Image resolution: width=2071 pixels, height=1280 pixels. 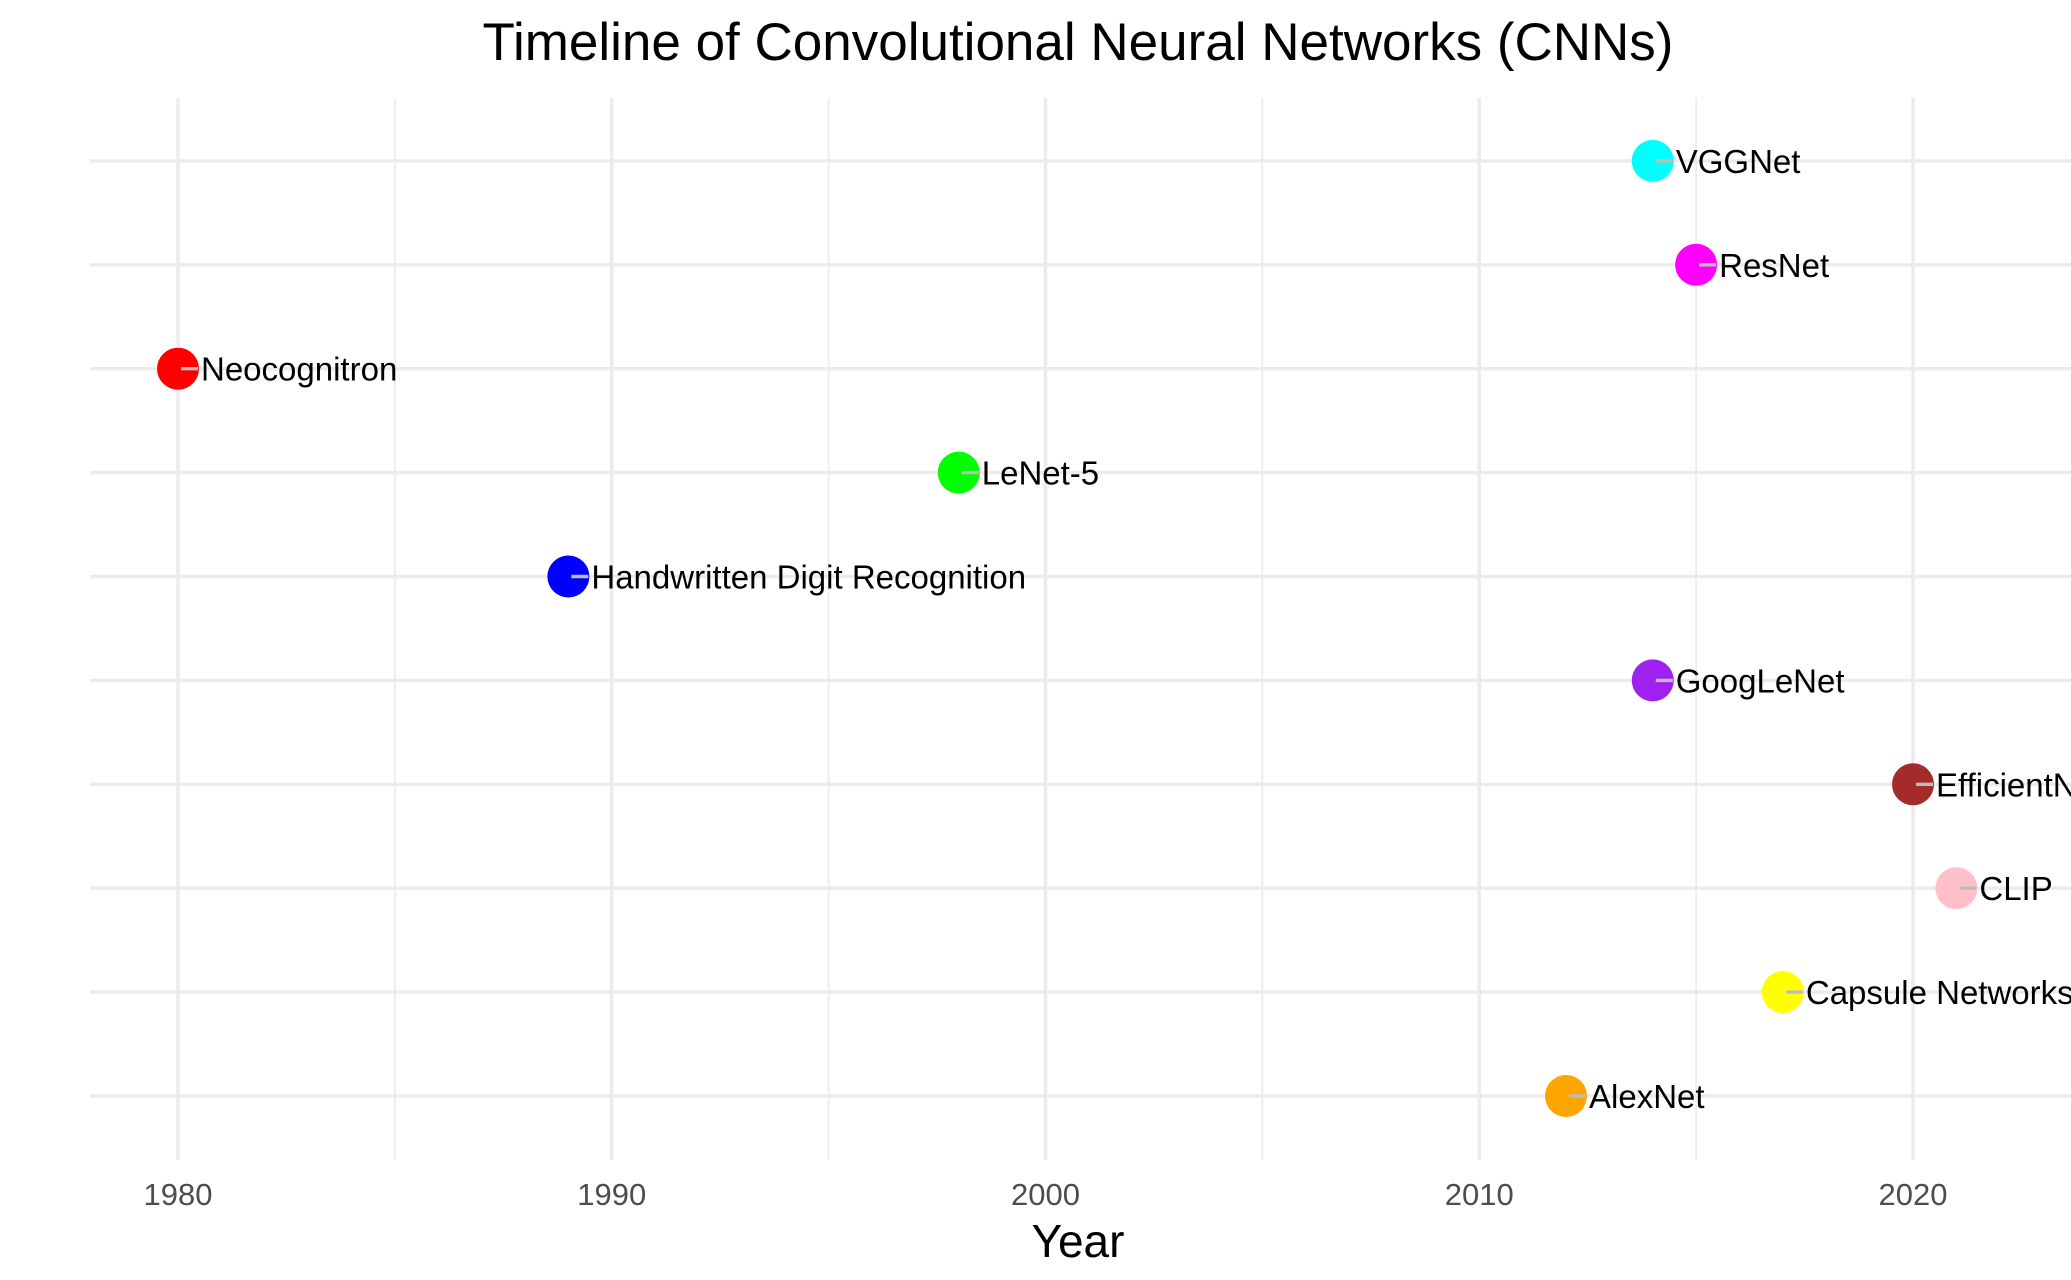 I want to click on point-clip, so click(x=1956, y=888).